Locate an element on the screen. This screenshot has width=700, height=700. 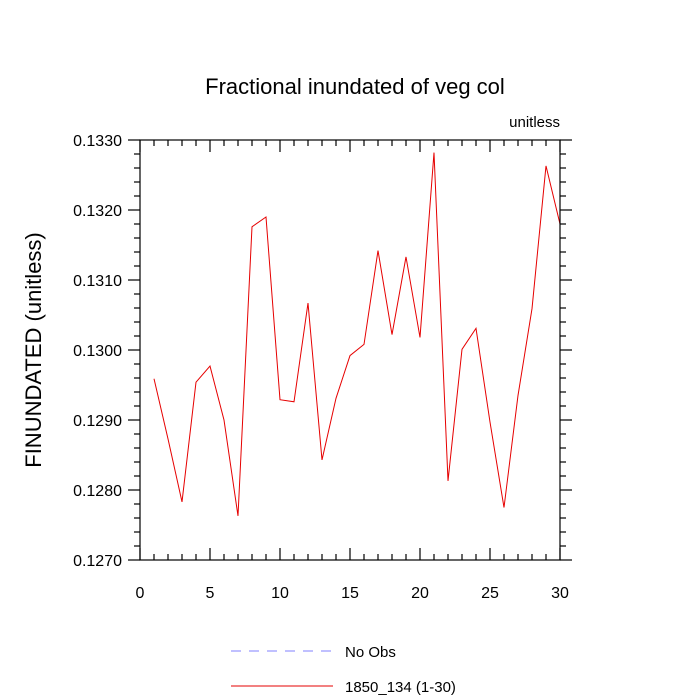
y-tick-label: 0.1270 is located at coordinates (97, 561).